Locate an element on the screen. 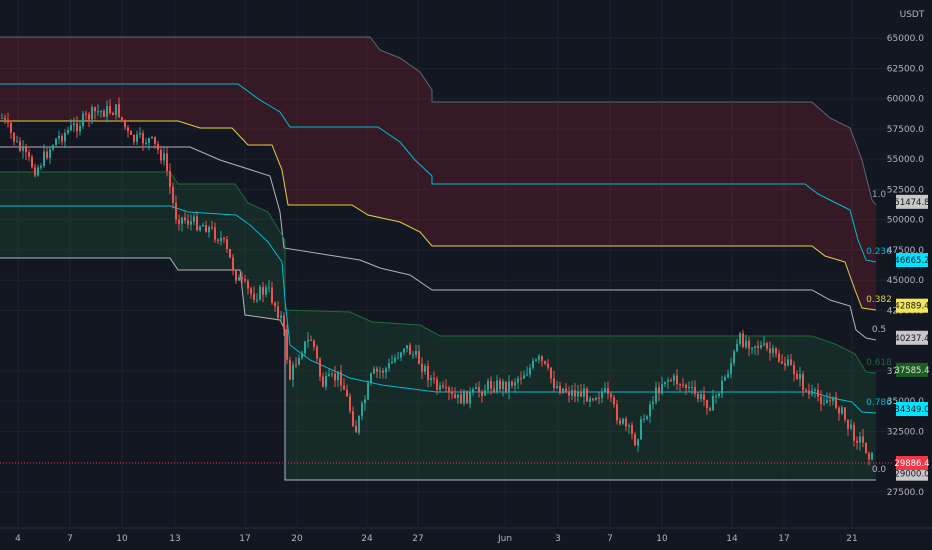 The width and height of the screenshot is (932, 550). last-price-tag-bg is located at coordinates (912, 462).